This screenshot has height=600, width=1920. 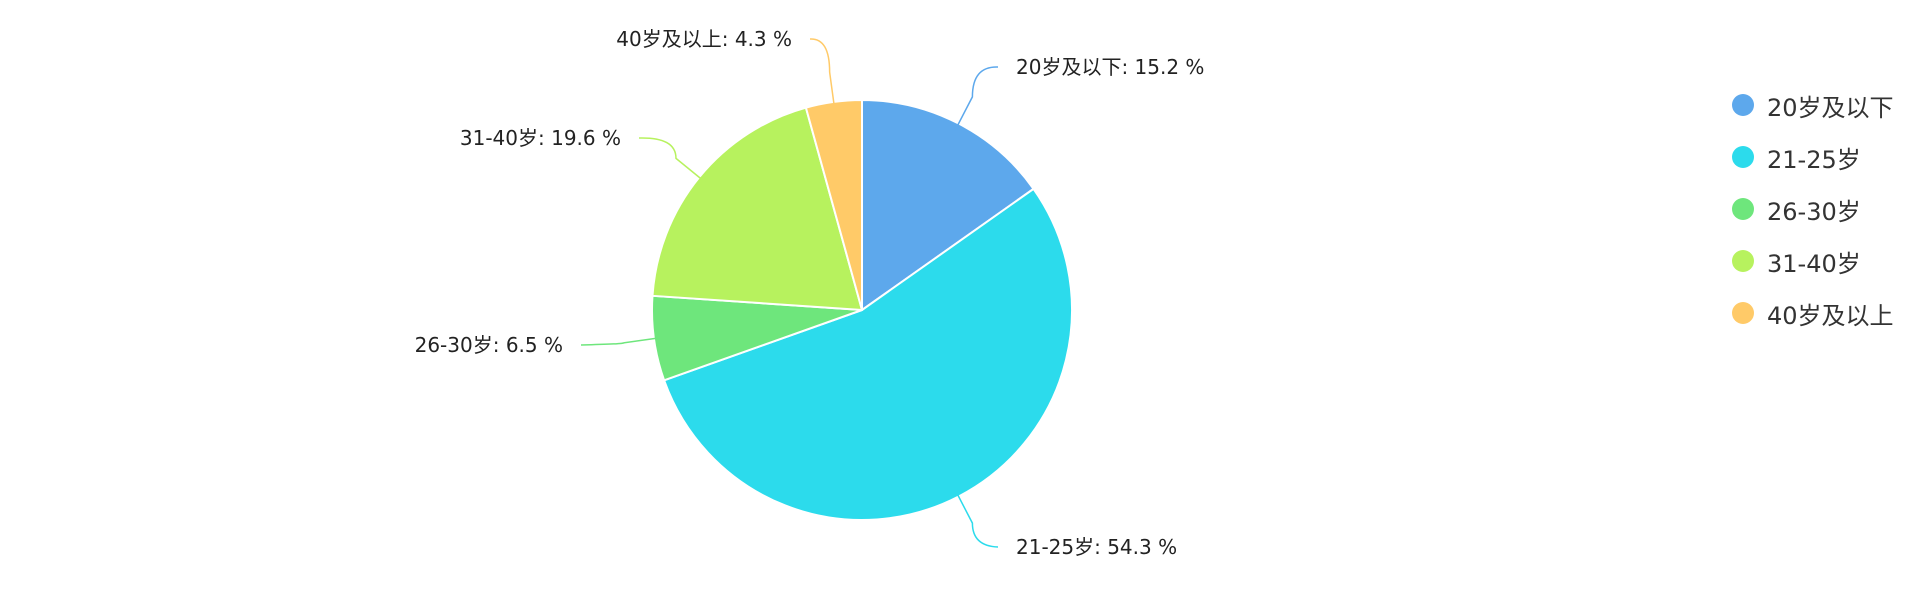 I want to click on slice-label-over-40: 40岁及以上: 4.3 %, so click(x=704, y=39).